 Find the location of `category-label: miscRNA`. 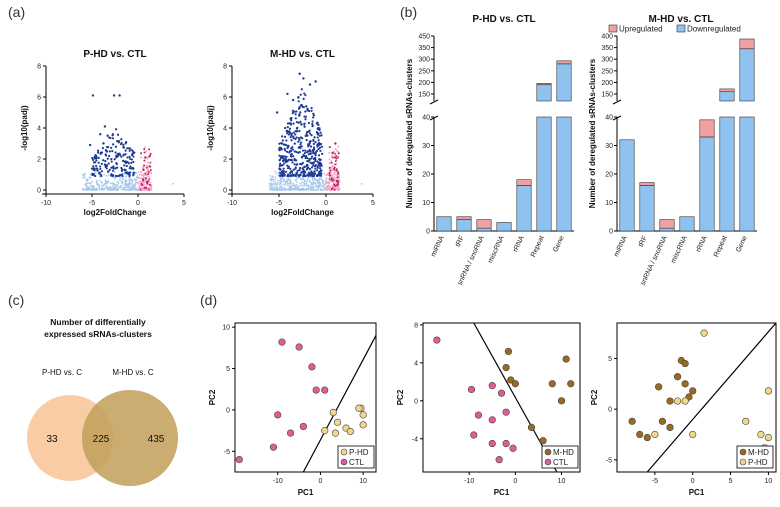

category-label: miscRNA is located at coordinates (679, 250).